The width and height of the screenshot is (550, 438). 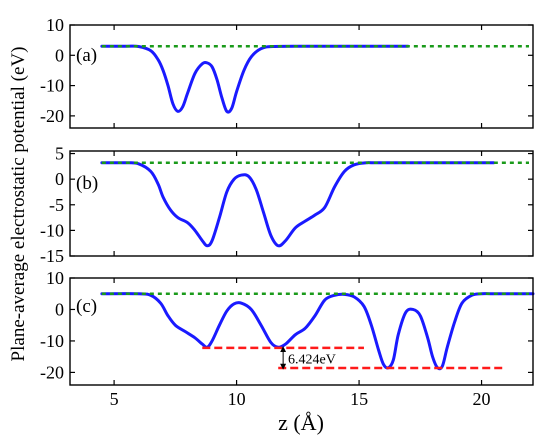 What do you see at coordinates (301, 422) in the screenshot?
I see `x-axis-label: z (Å)` at bounding box center [301, 422].